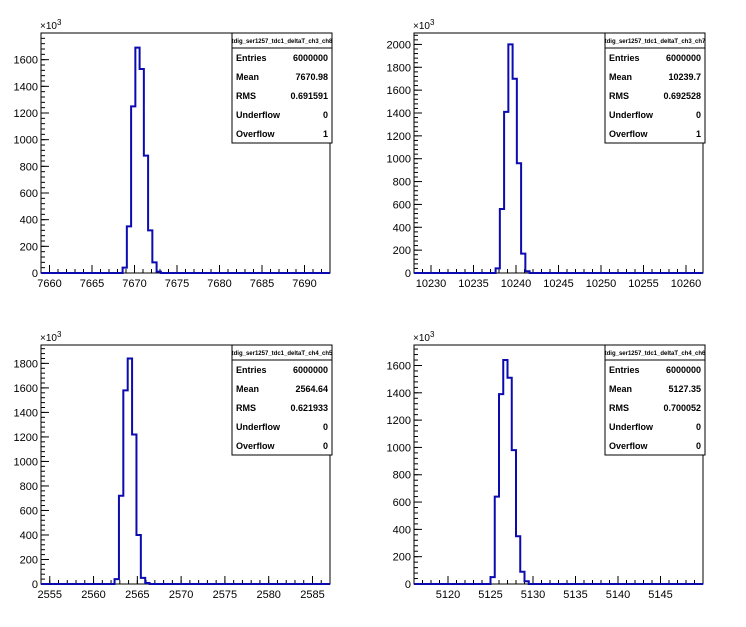  Describe the element at coordinates (309, 96) in the screenshot. I see `stats-value: 0.691591` at that location.